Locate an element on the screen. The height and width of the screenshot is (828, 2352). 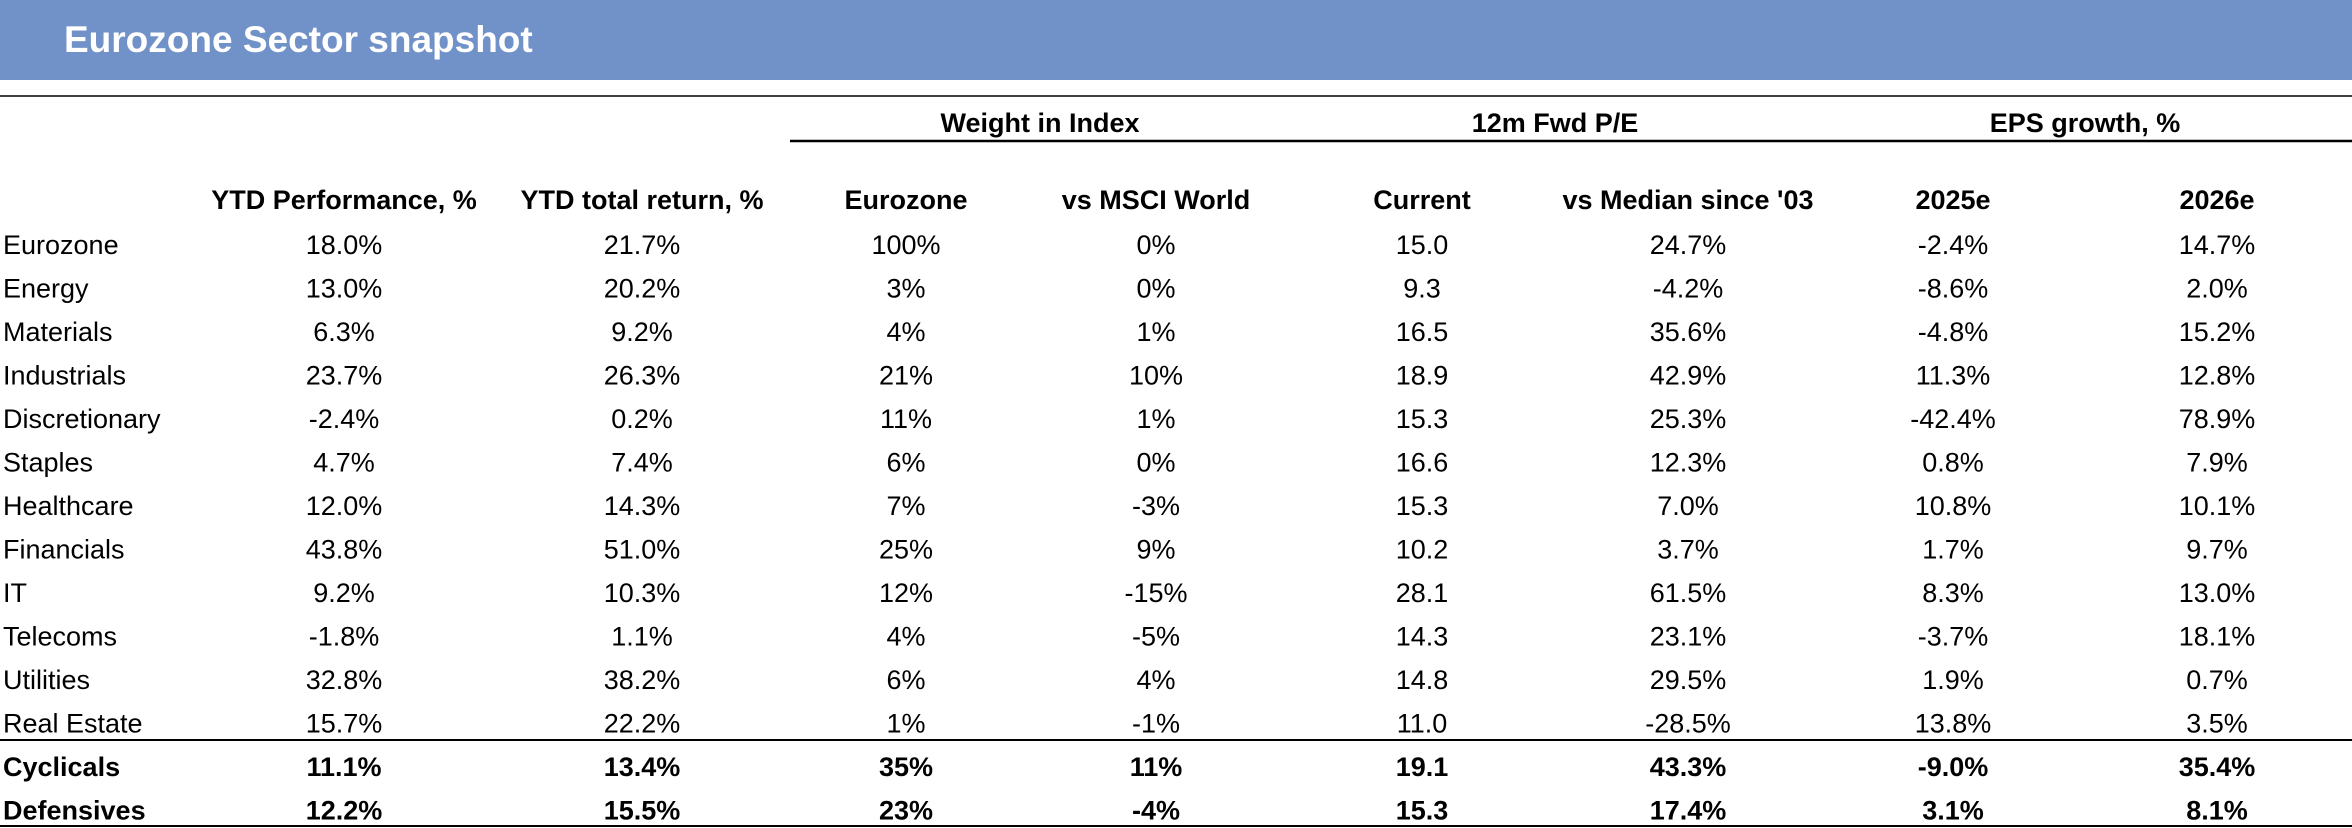
row-label: Healthcare is located at coordinates (68, 506).